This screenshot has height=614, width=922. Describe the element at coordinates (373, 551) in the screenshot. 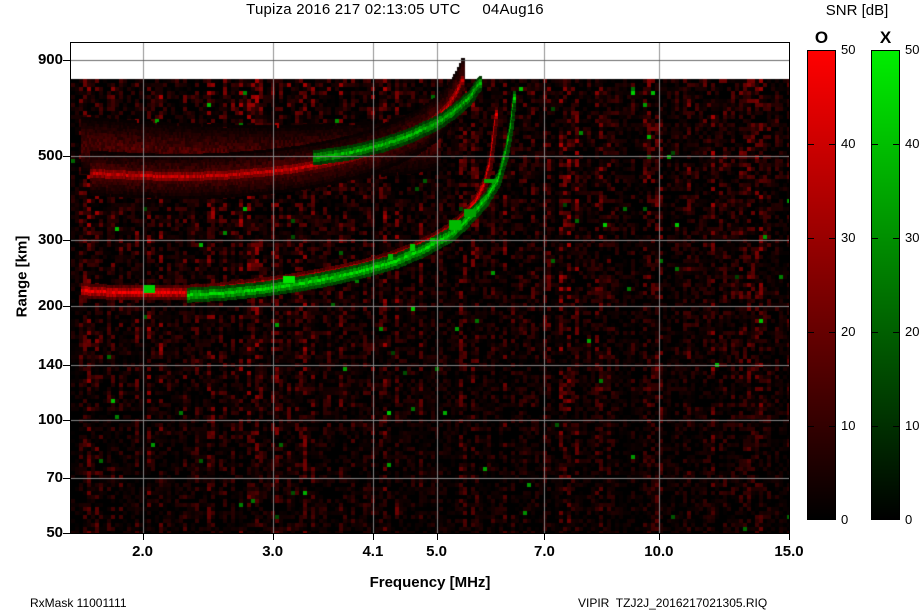

I see `x-tick-label: 4.1` at that location.